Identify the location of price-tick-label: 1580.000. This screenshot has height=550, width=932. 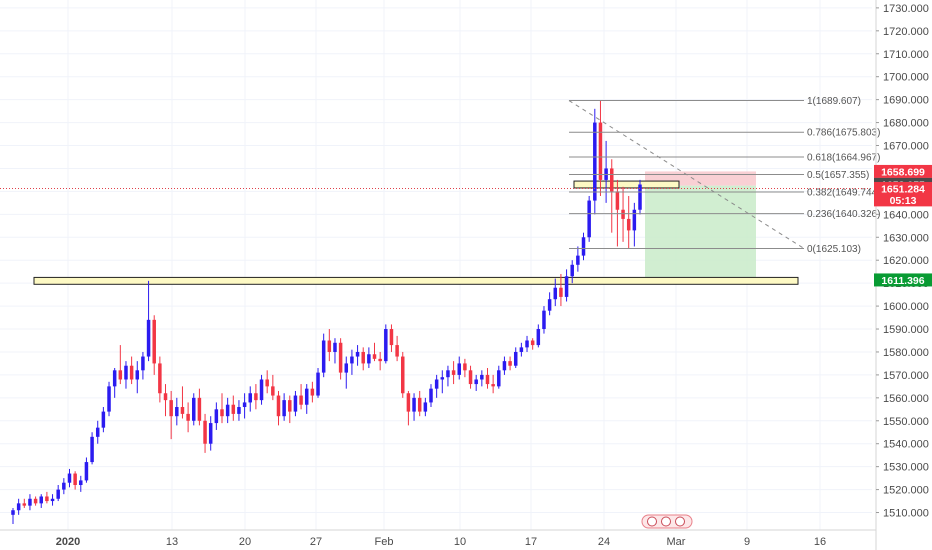
(906, 353).